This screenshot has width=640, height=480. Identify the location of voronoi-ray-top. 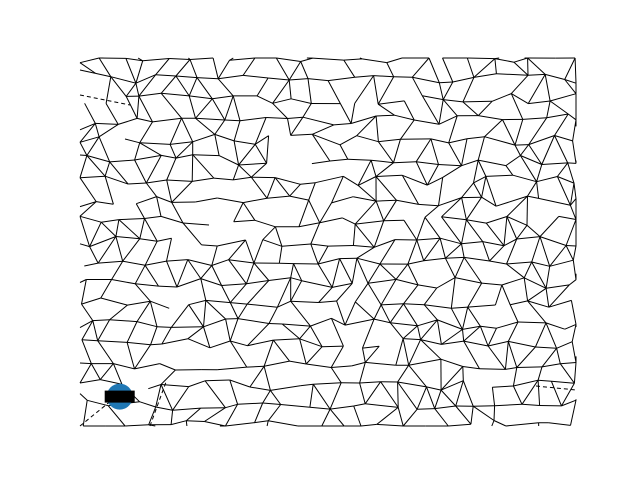
(231, 59).